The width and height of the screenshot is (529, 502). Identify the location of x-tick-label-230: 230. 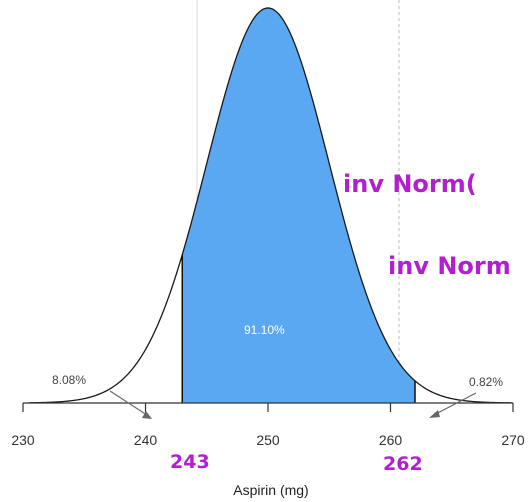
(23, 440).